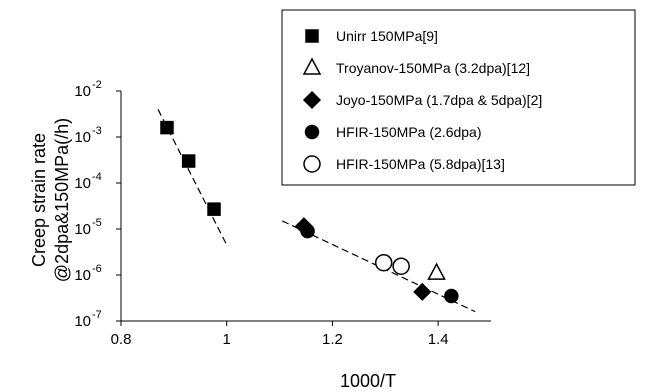  Describe the element at coordinates (312, 100) in the screenshot. I see `legend-marker-diamond` at that location.